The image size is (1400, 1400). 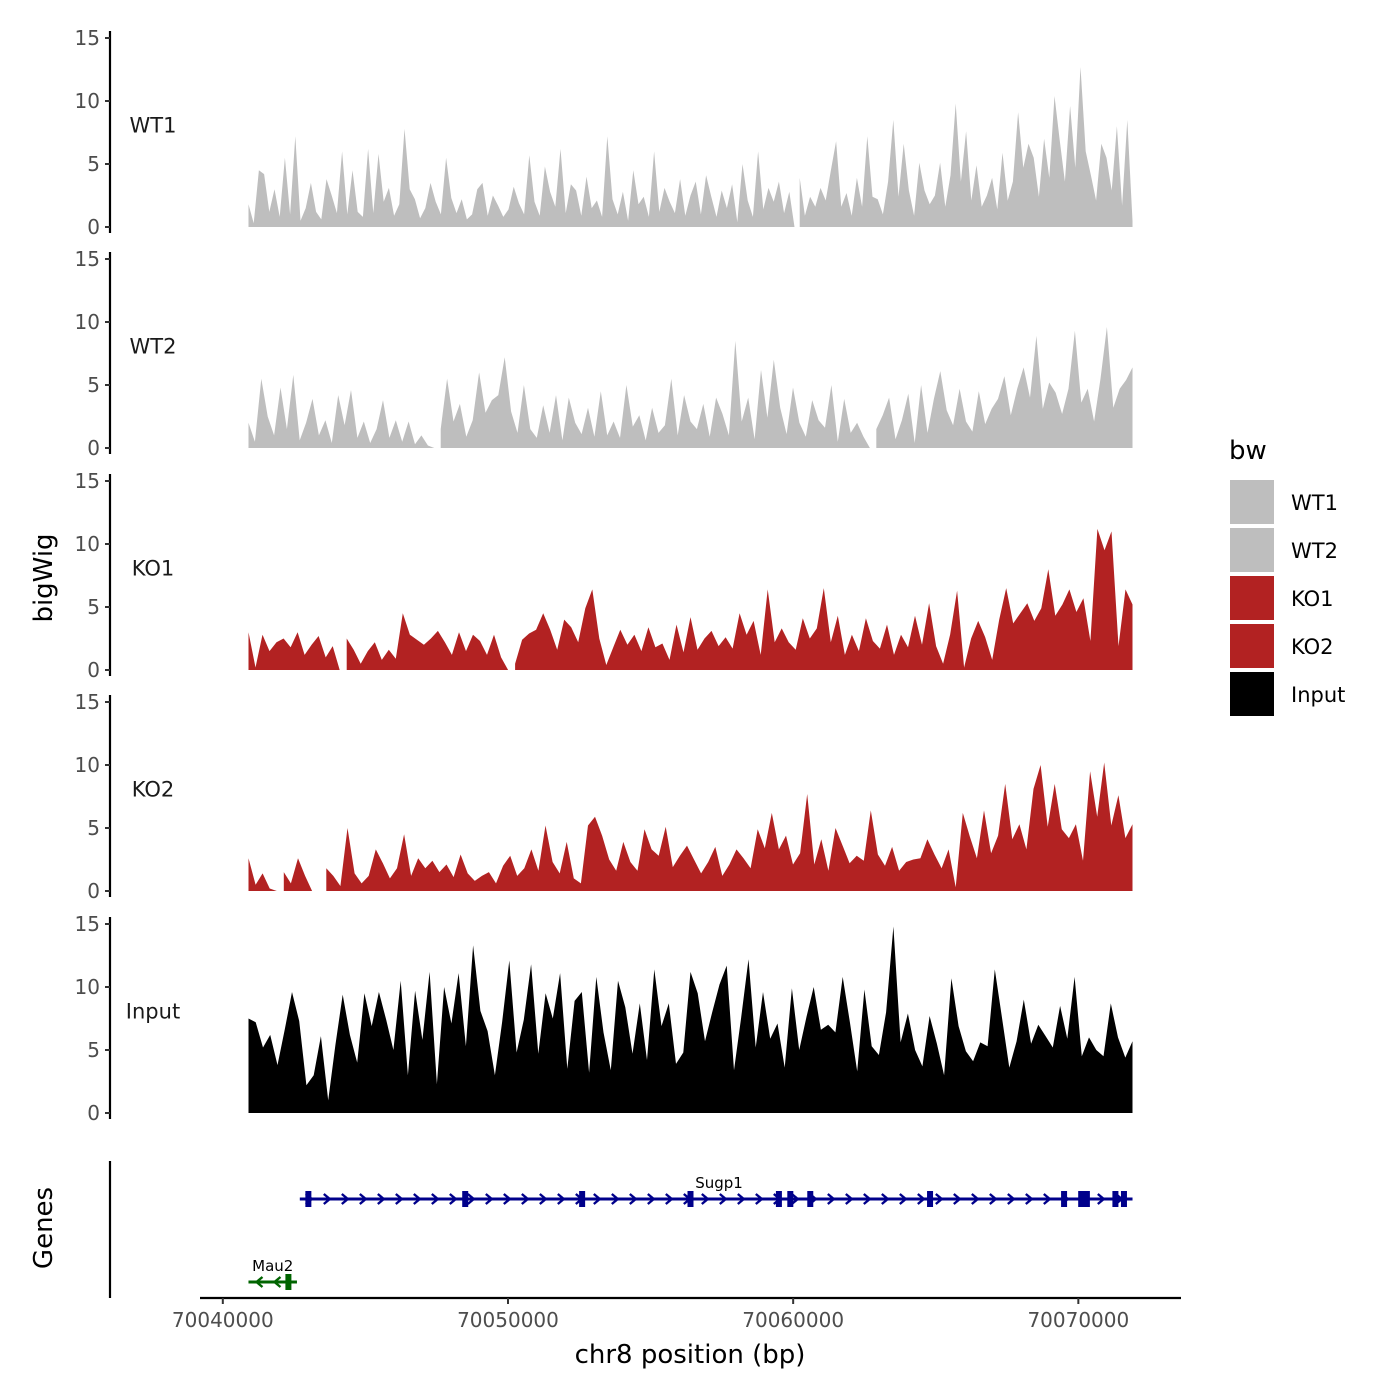 I want to click on track-label-ko1: KO1, so click(x=153, y=569).